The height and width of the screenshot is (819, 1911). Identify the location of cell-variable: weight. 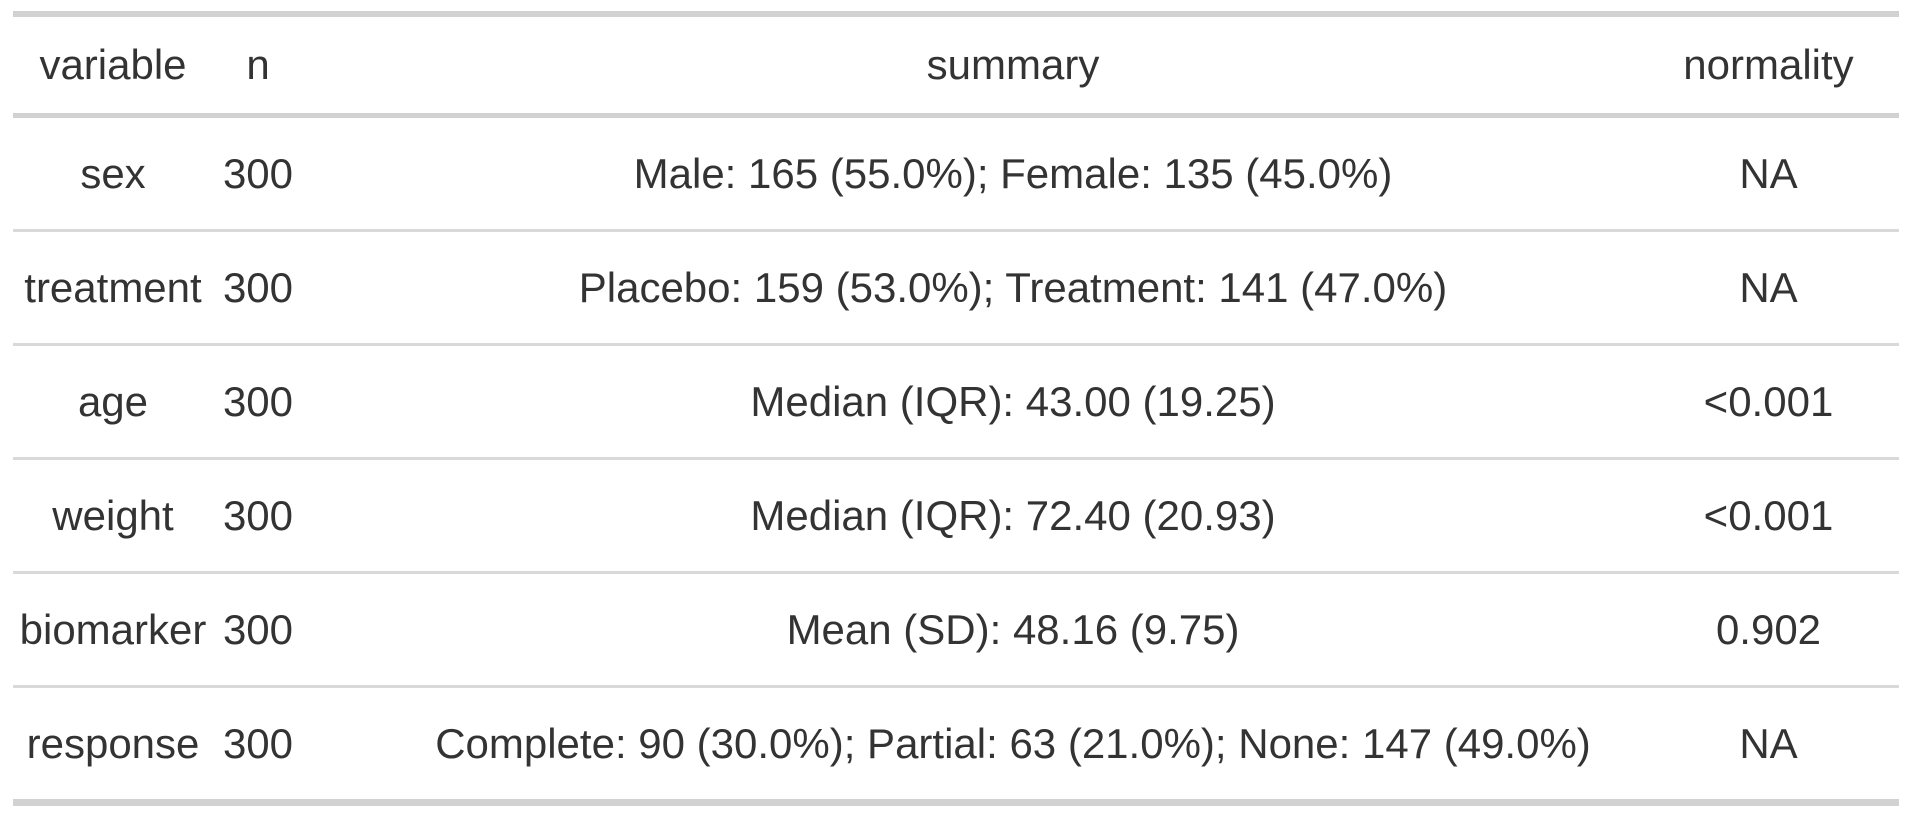
(113, 516).